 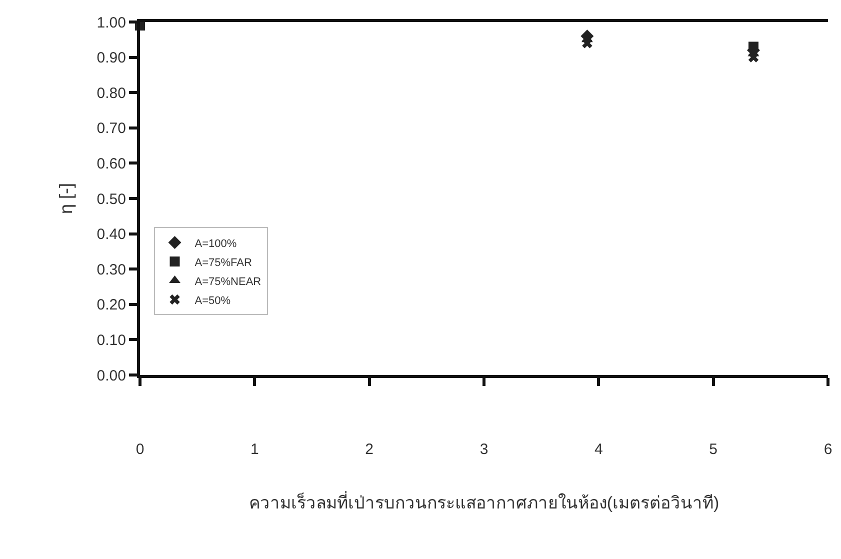 I want to click on y-tick-label: 0.10, so click(x=111, y=340).